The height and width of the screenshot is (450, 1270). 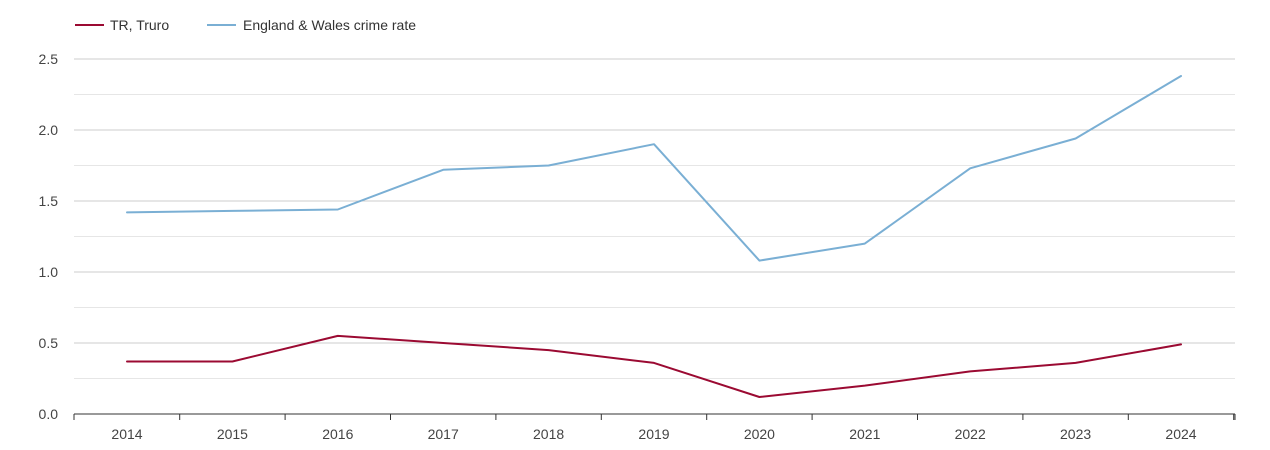 What do you see at coordinates (49, 272) in the screenshot?
I see `y-tick-label: 1.0` at bounding box center [49, 272].